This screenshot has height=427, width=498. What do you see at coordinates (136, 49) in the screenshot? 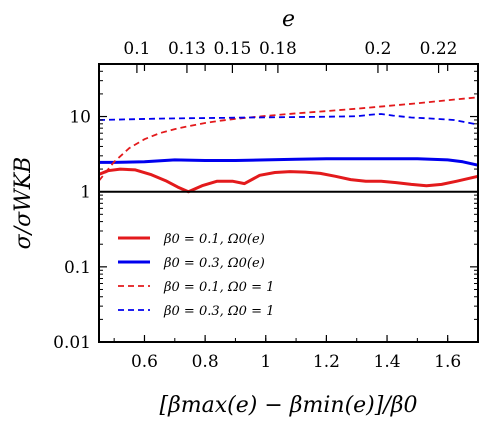
I see `top-tick-label: 0.1` at bounding box center [136, 49].